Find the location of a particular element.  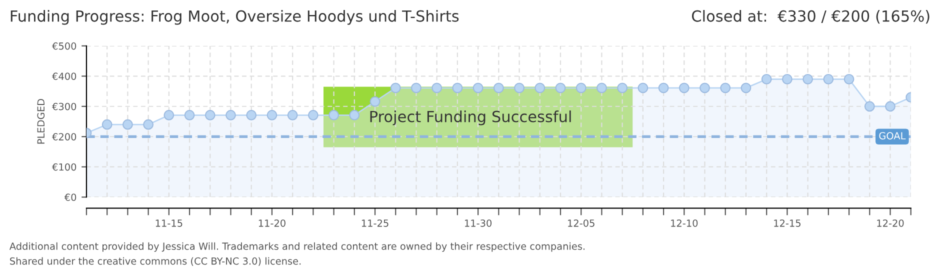

annotation: Project Funding Successful is located at coordinates (470, 118).